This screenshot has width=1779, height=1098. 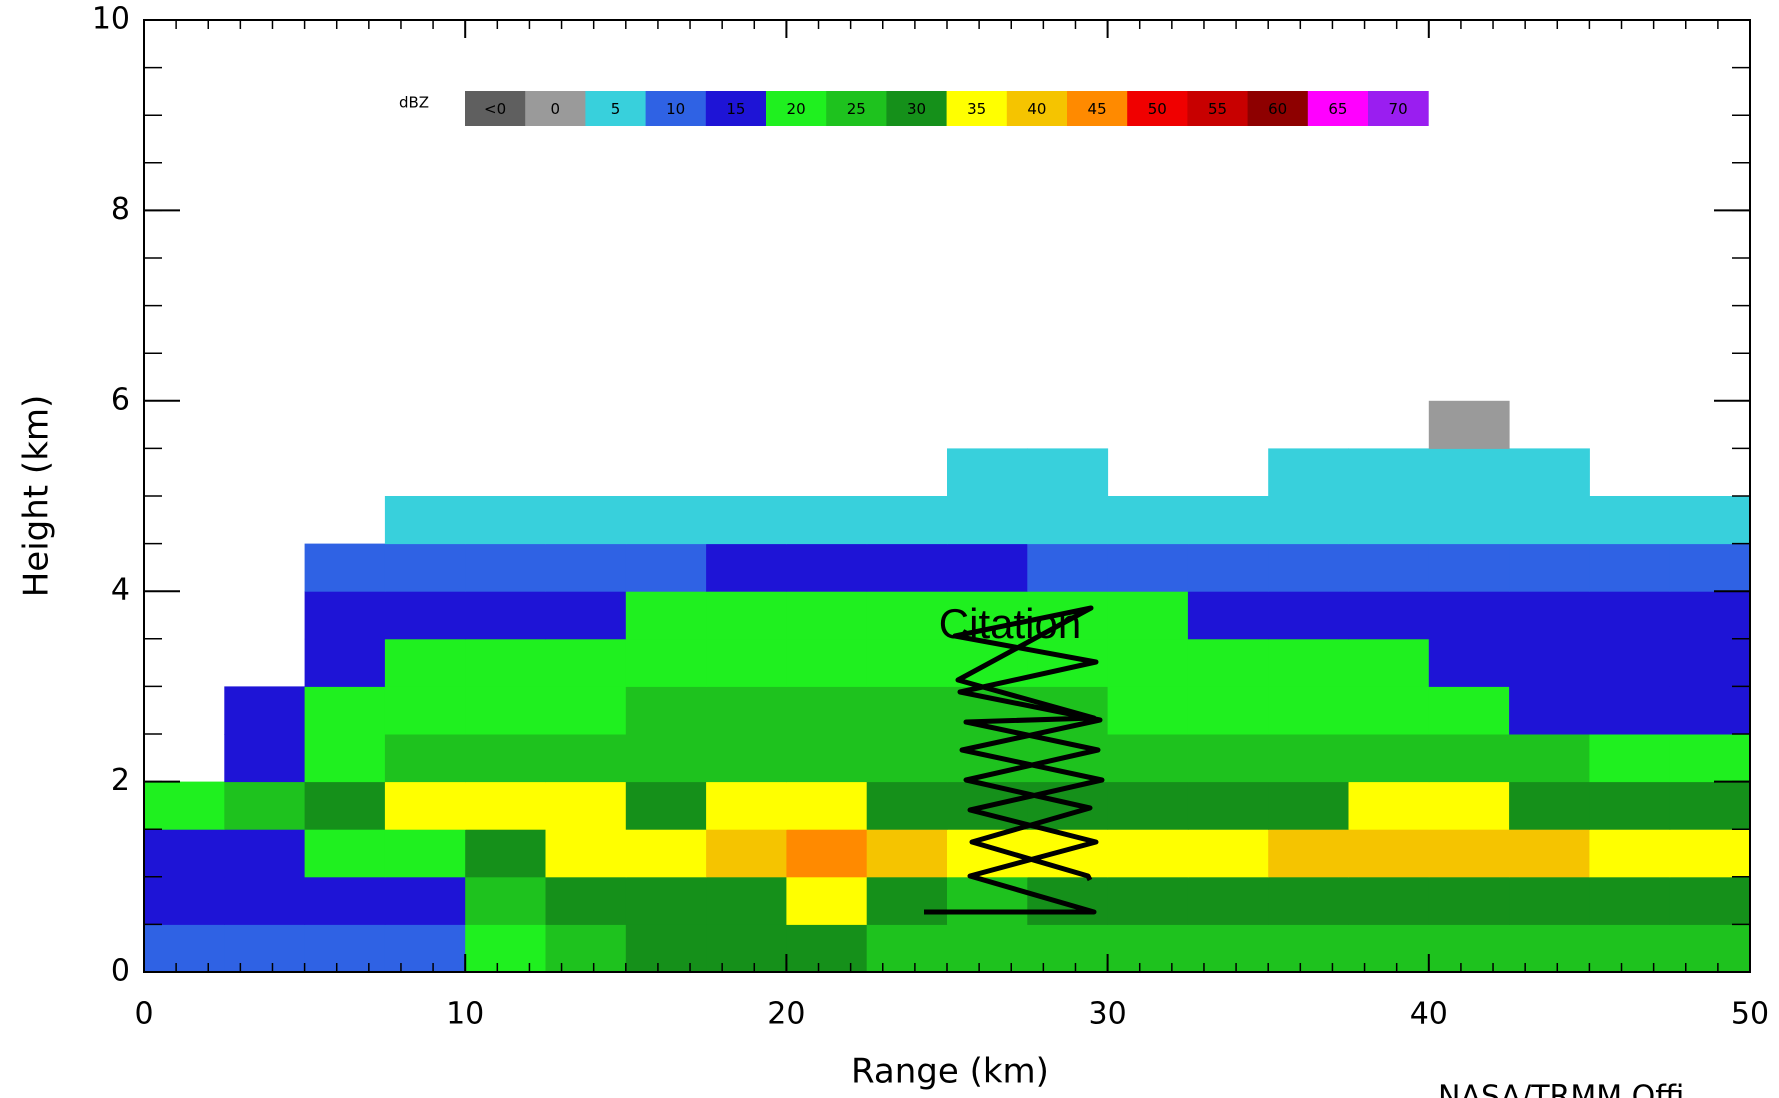 I want to click on colorbar-tick-label: 25, so click(x=856, y=109).